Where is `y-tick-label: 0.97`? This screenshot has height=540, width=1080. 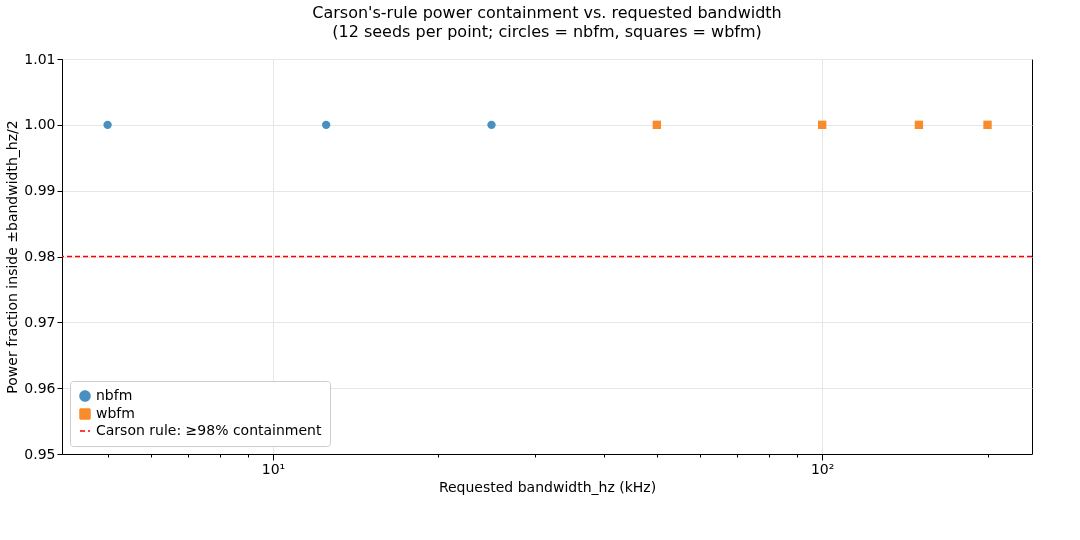 y-tick-label: 0.97 is located at coordinates (40, 321).